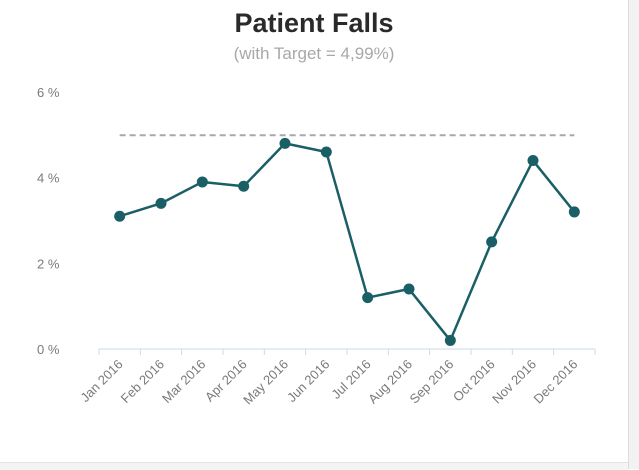 Image resolution: width=639 pixels, height=470 pixels. What do you see at coordinates (314, 466) in the screenshot?
I see `bottom-edge` at bounding box center [314, 466].